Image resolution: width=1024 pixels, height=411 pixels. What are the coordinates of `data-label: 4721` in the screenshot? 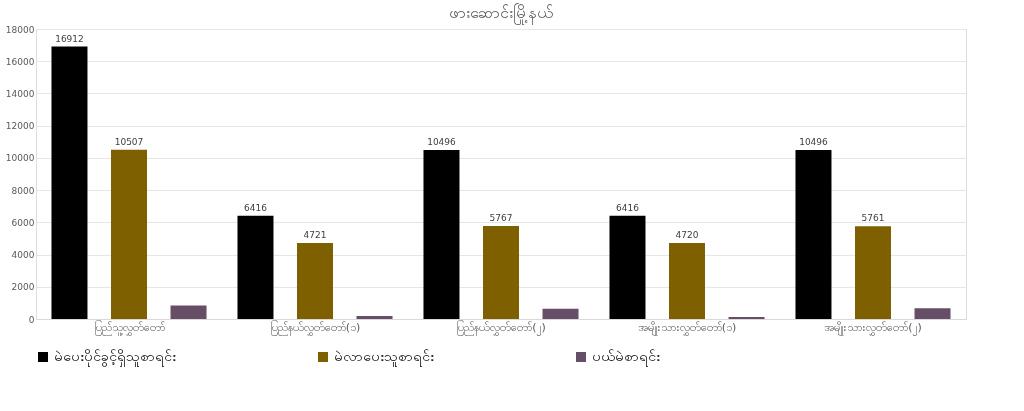 It's located at (315, 234).